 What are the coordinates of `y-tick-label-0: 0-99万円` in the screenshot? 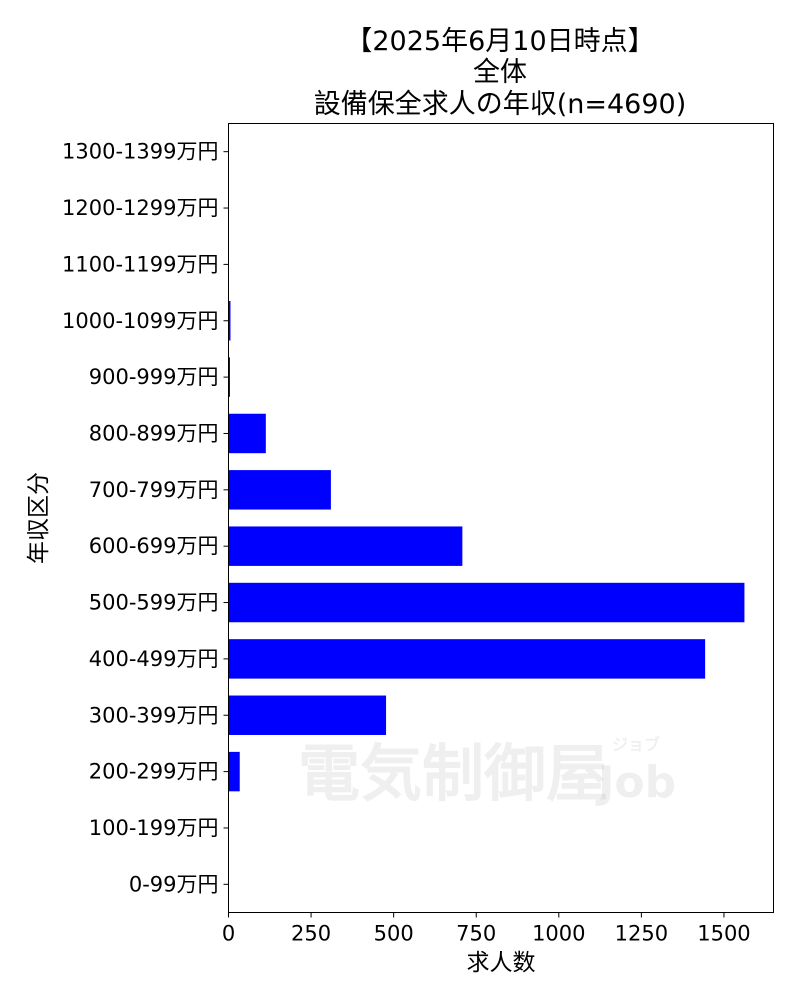 It's located at (174, 884).